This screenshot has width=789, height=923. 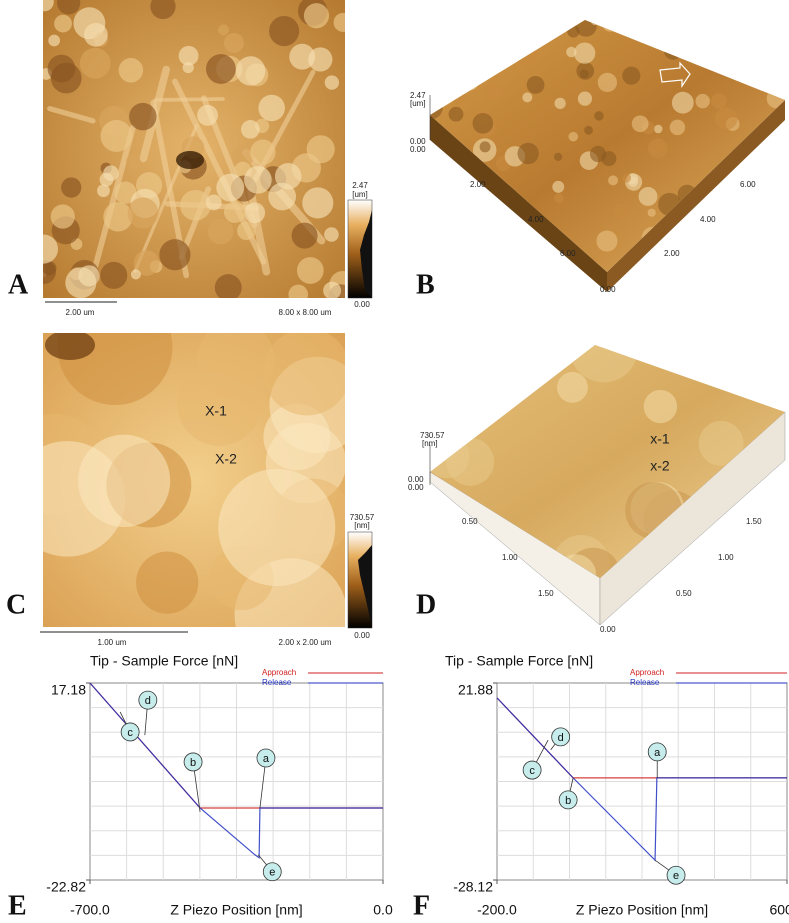 What do you see at coordinates (430, 443) in the screenshot?
I see `z-unit: [nm]` at bounding box center [430, 443].